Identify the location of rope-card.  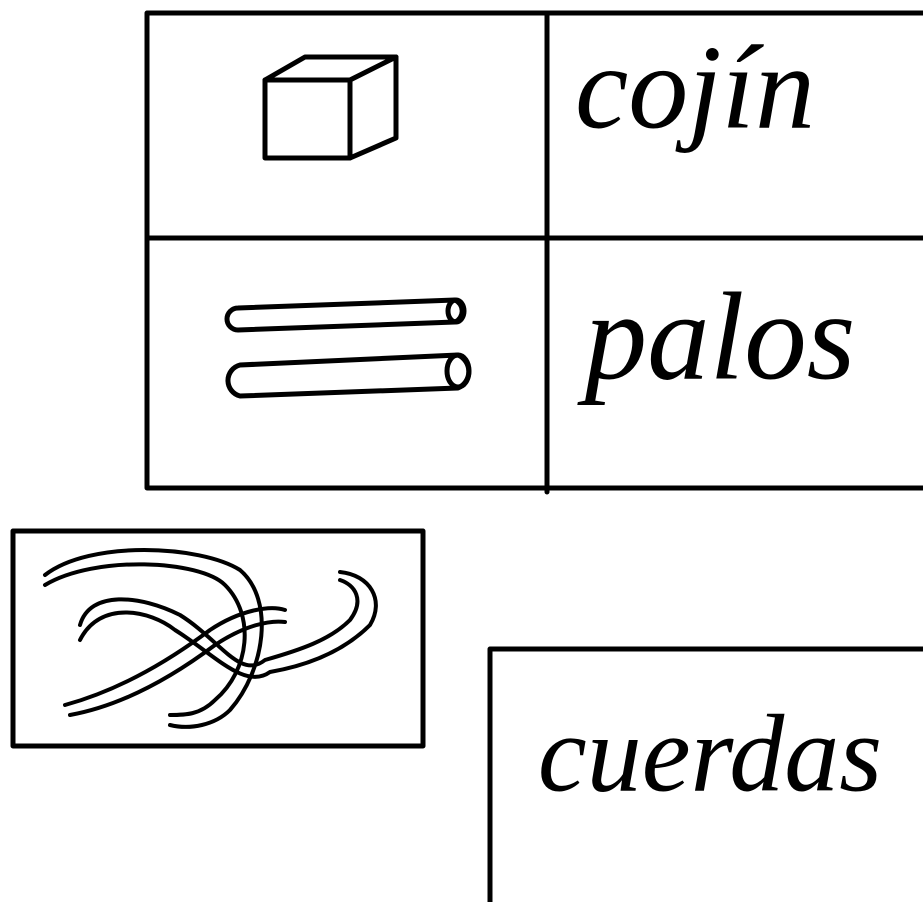
(218, 638).